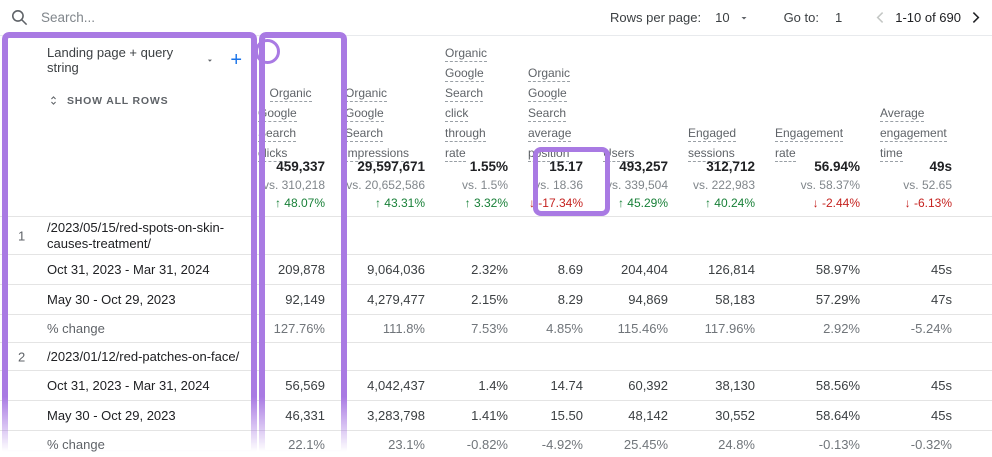 The image size is (992, 457). I want to click on column-header-organic-google-search-clicks: ↓ Organic Google Search clicks, so click(285, 124).